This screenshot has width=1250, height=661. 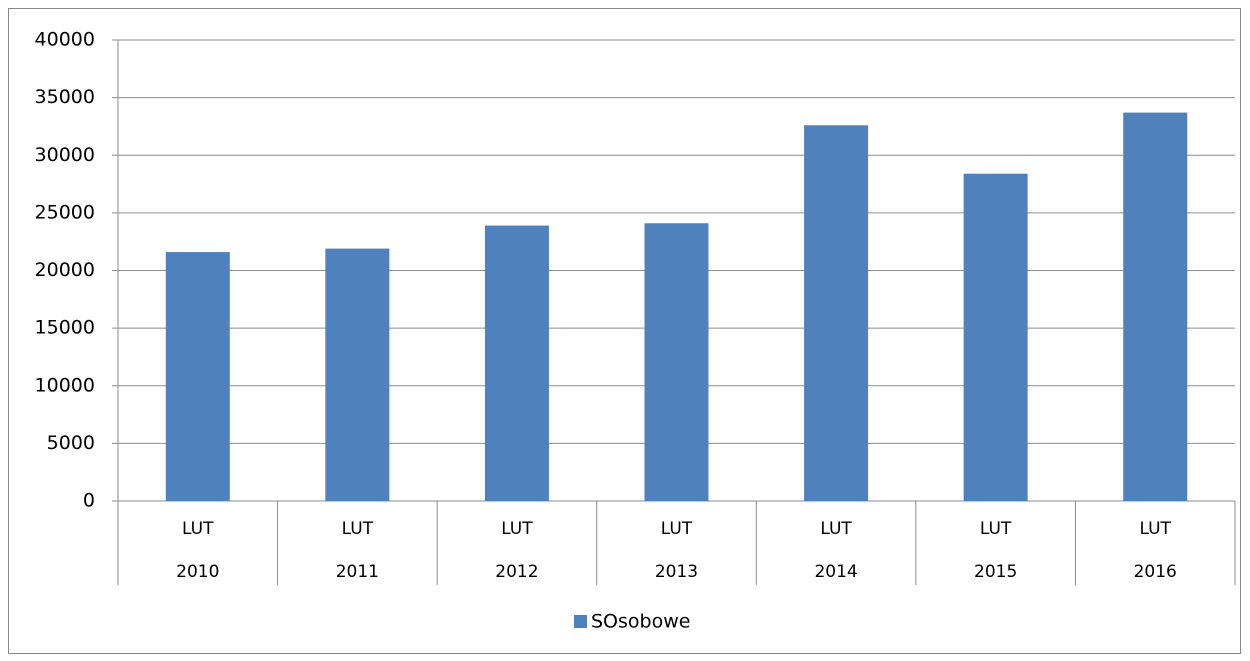 What do you see at coordinates (995, 572) in the screenshot?
I see `x-group-label: 2015` at bounding box center [995, 572].